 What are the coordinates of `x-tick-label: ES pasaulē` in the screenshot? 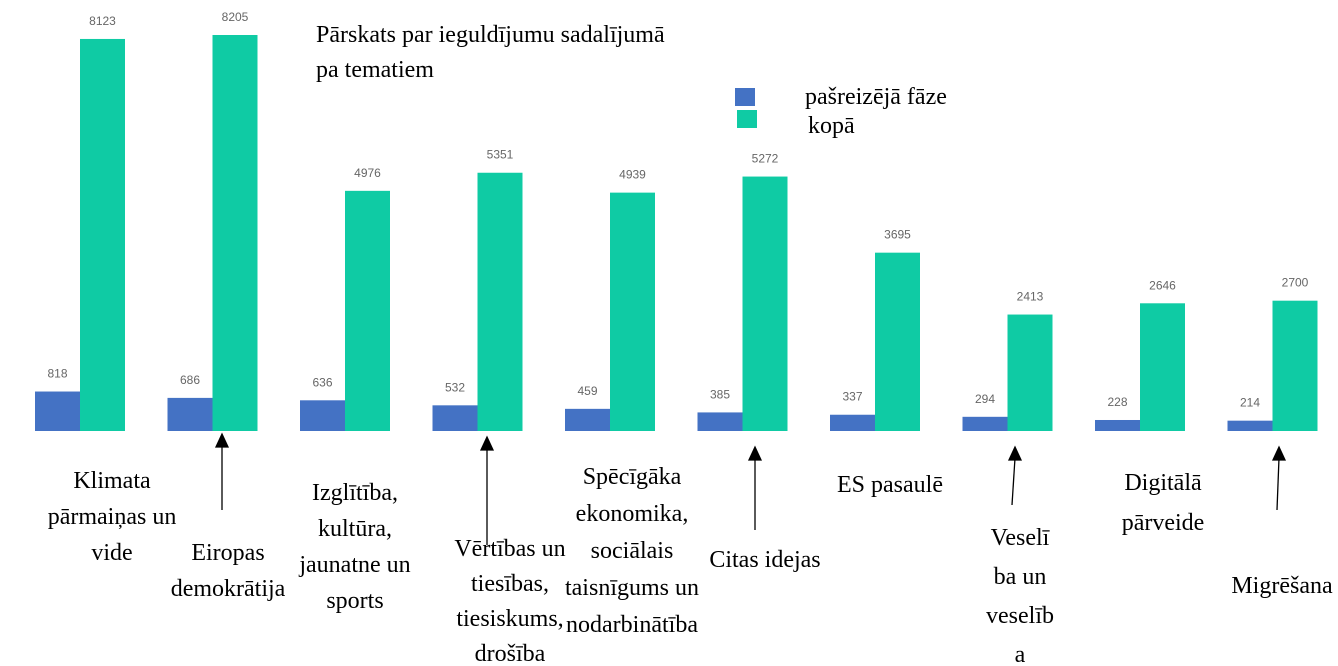 It's located at (890, 485).